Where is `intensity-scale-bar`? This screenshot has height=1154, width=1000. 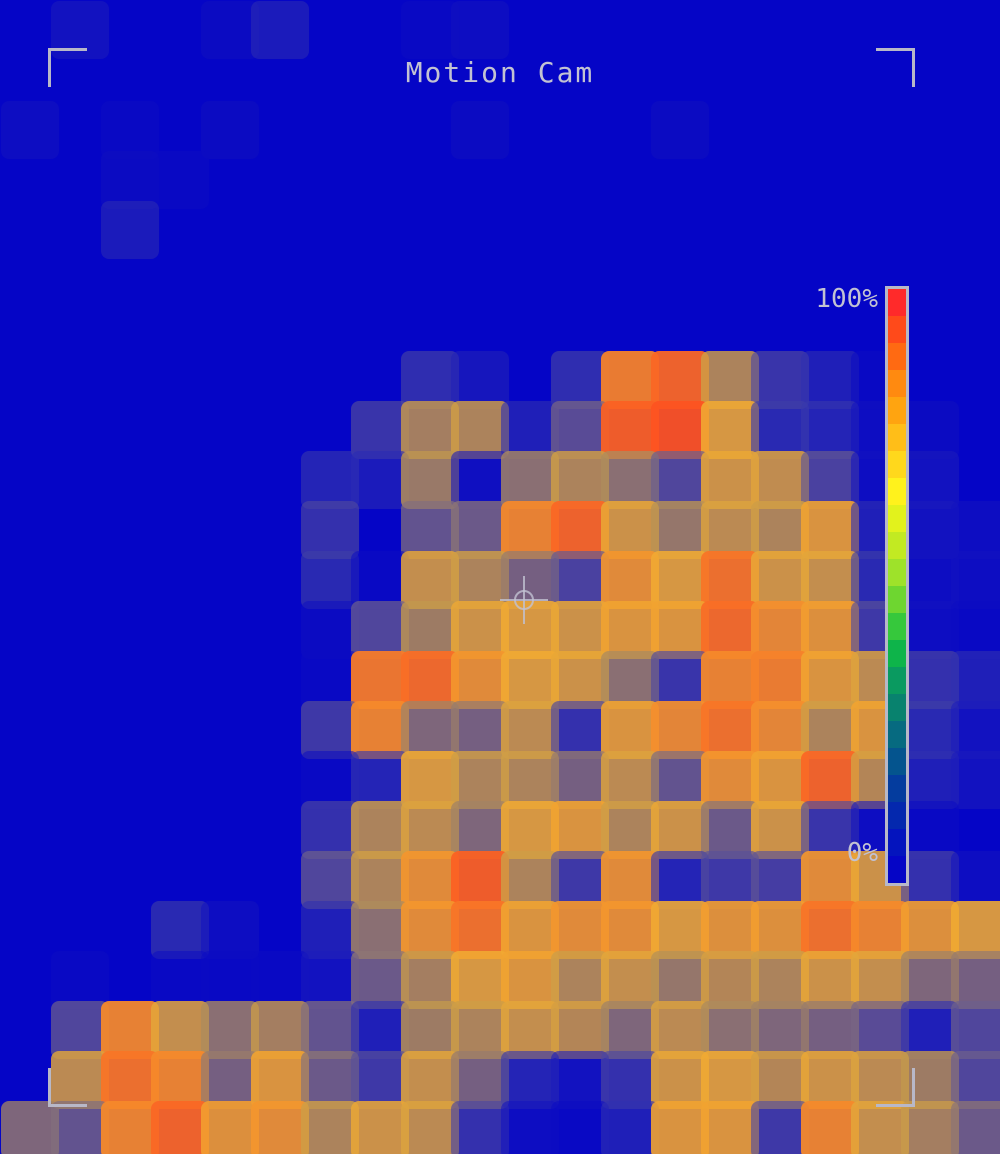 intensity-scale-bar is located at coordinates (897, 586).